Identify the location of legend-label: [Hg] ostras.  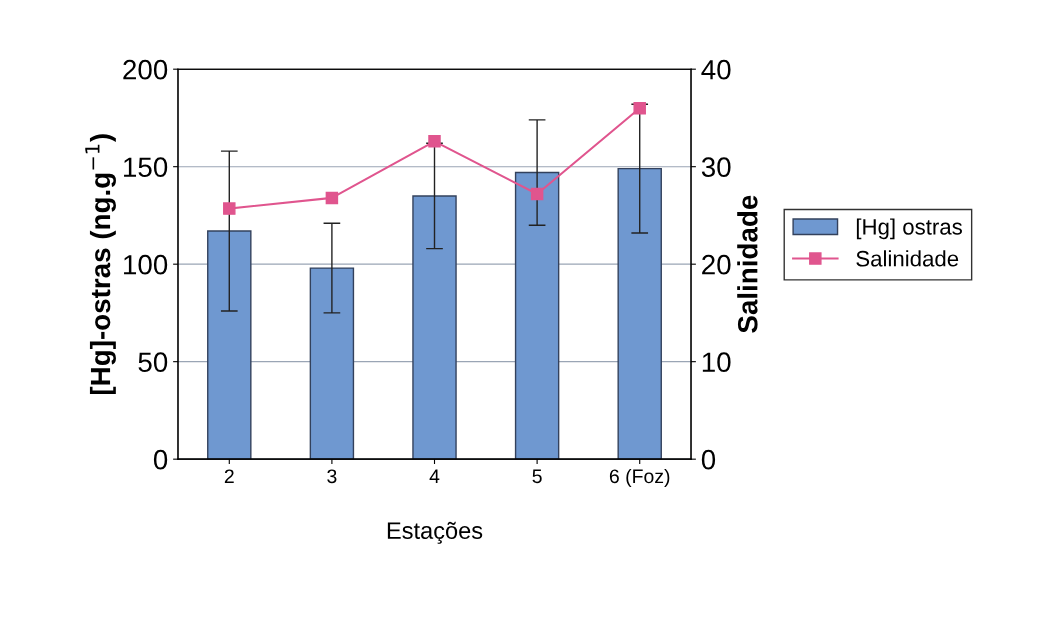
(909, 229).